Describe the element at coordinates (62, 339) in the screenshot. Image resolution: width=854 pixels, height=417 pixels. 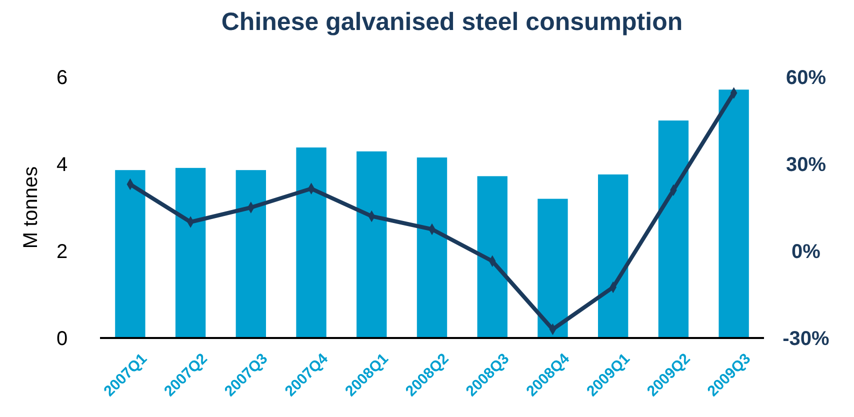
I see `y-tick-label: 0` at that location.